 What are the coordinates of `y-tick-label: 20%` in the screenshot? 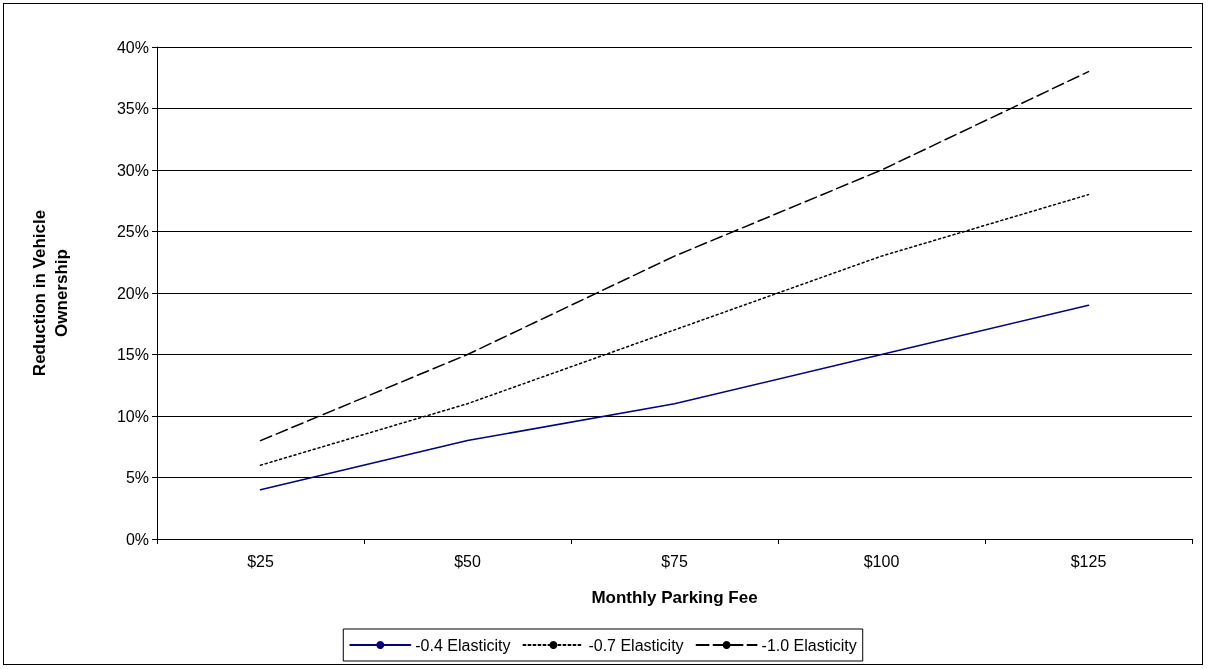 It's located at (132, 293).